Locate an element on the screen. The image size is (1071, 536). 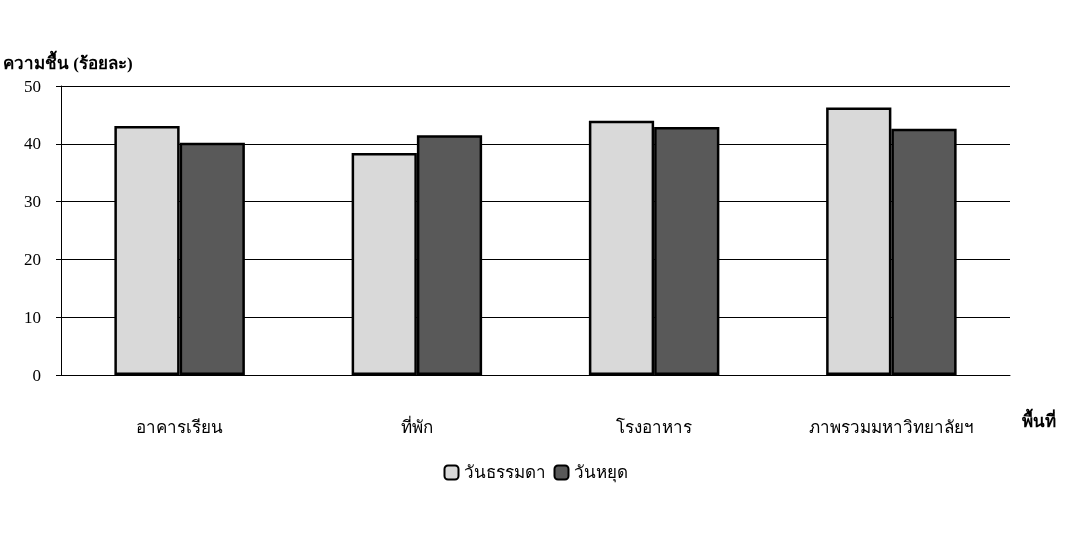
y-tick-label: 50 is located at coordinates (32, 86).